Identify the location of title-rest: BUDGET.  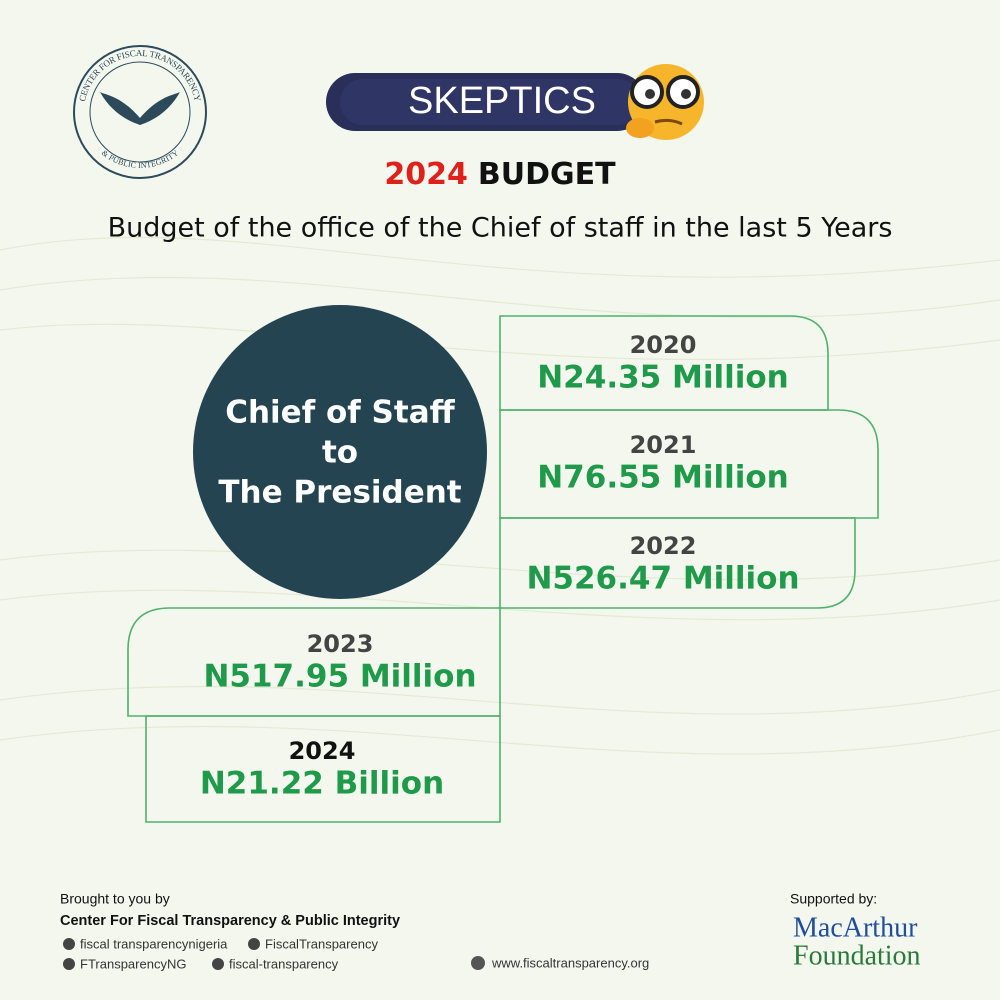
(547, 174).